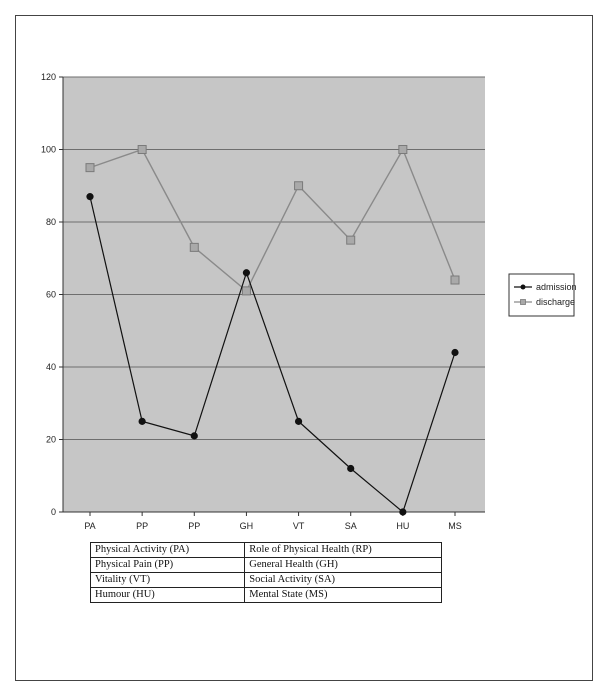 The image size is (610, 683). I want to click on x-tick-label: GH, so click(247, 526).